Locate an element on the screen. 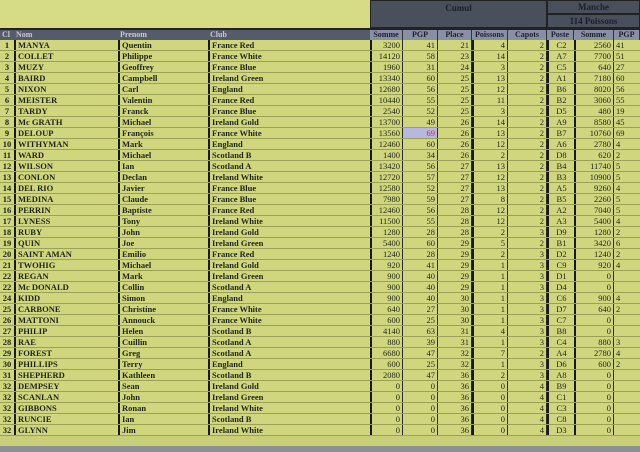 The height and width of the screenshot is (452, 640). cell-cumul-somme: 11500 is located at coordinates (386, 221).